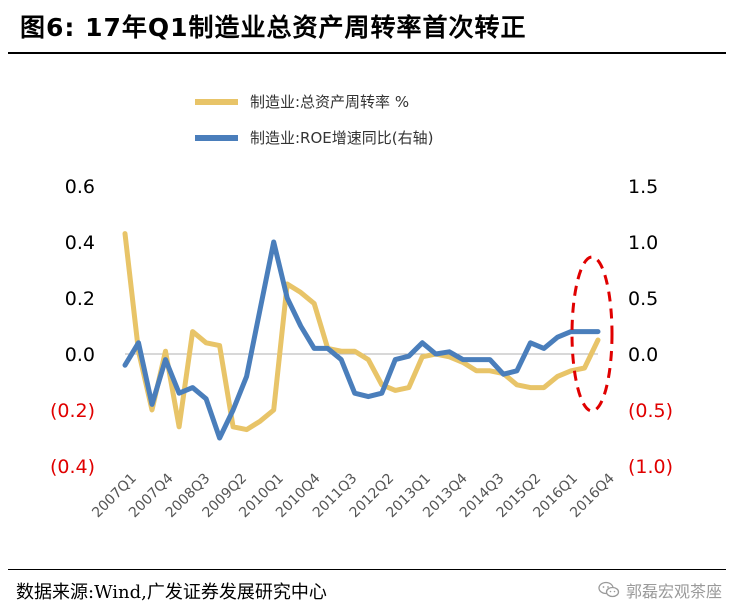 The width and height of the screenshot is (734, 616). I want to click on right-tick-label: 1.0, so click(643, 243).